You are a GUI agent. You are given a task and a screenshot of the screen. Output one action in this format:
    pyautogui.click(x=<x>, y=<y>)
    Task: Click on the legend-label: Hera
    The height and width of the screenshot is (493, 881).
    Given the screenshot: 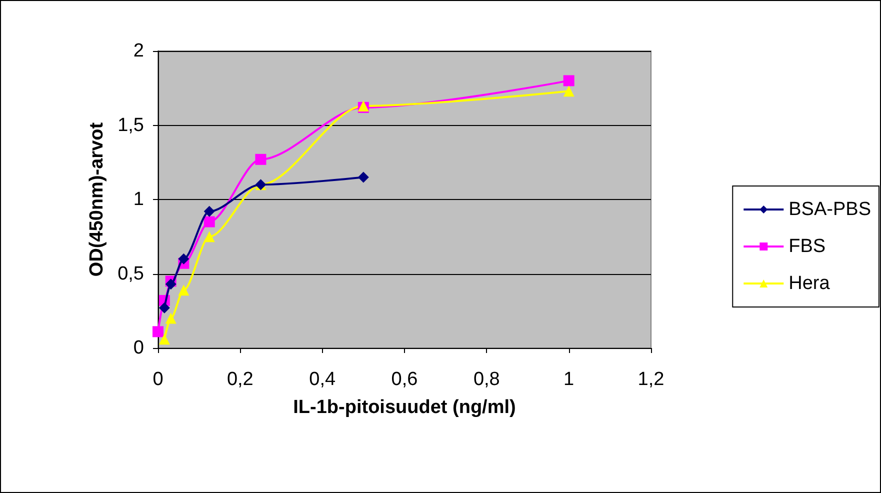 What is the action you would take?
    pyautogui.click(x=809, y=283)
    